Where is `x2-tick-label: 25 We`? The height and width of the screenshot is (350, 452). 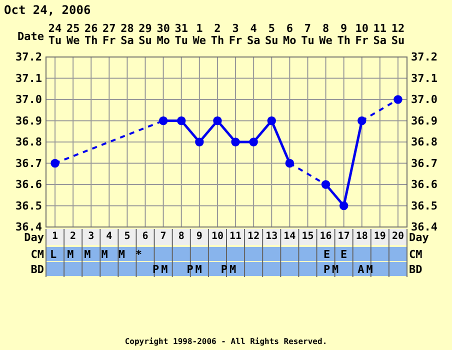 x2-tick-label: 25 We is located at coordinates (73, 34).